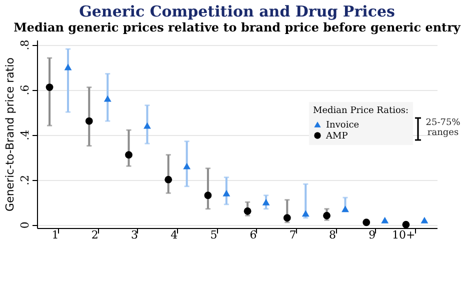 The width and height of the screenshot is (474, 285). What do you see at coordinates (174, 235) in the screenshot?
I see `x-tick-label: 4` at bounding box center [174, 235].